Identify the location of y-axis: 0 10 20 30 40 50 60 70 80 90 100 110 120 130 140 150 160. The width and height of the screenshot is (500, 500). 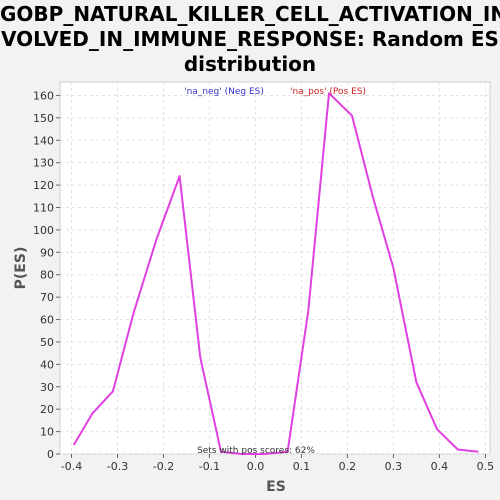
(46, 275).